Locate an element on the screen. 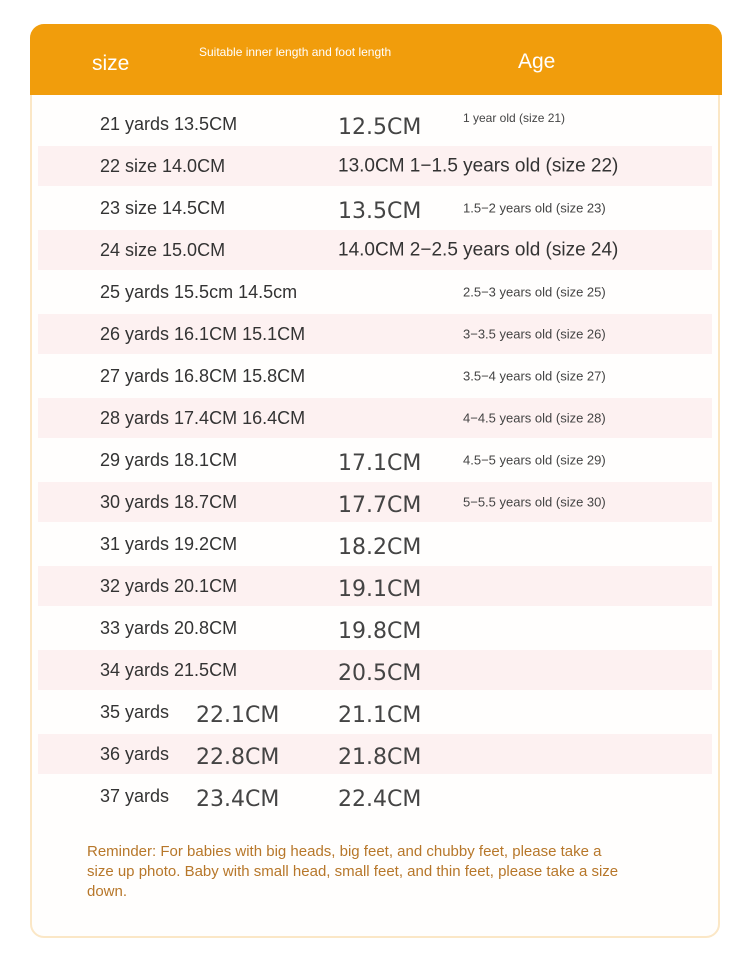 Image resolution: width=750 pixels, height=959 pixels. table-cell: 22 size 14.0CM is located at coordinates (163, 166).